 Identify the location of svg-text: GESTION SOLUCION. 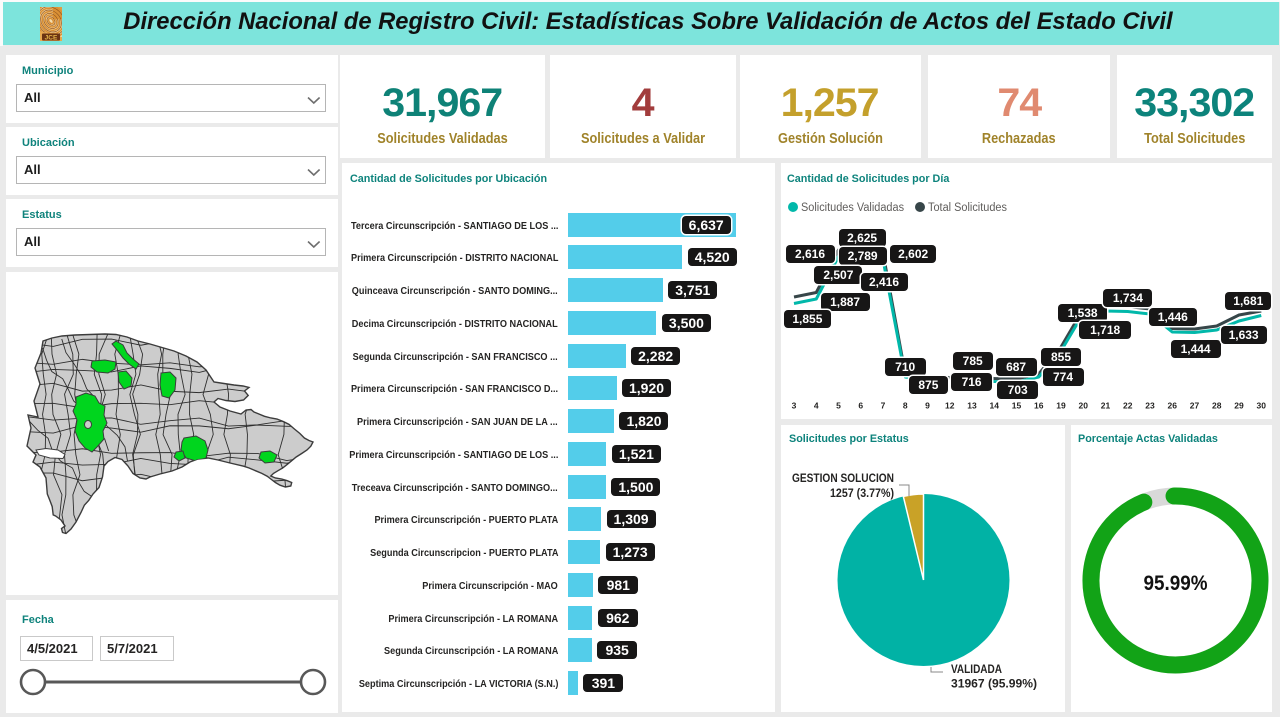
(843, 479).